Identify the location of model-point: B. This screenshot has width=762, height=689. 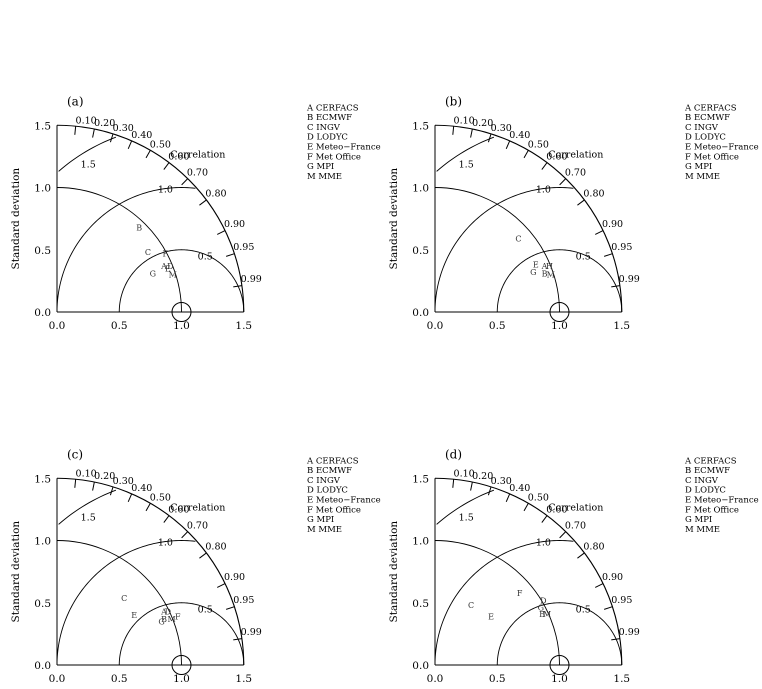
(542, 614).